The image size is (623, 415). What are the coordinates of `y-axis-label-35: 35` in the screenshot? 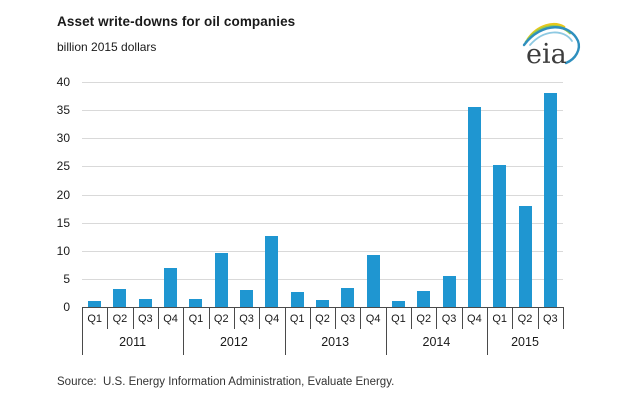 It's located at (63, 110).